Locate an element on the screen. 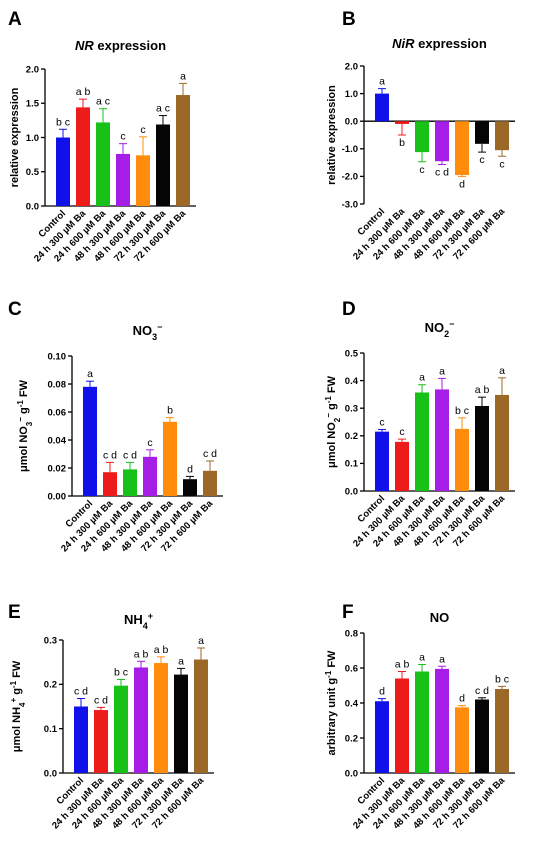 The image size is (550, 849). panel-letter: E is located at coordinates (14, 612).